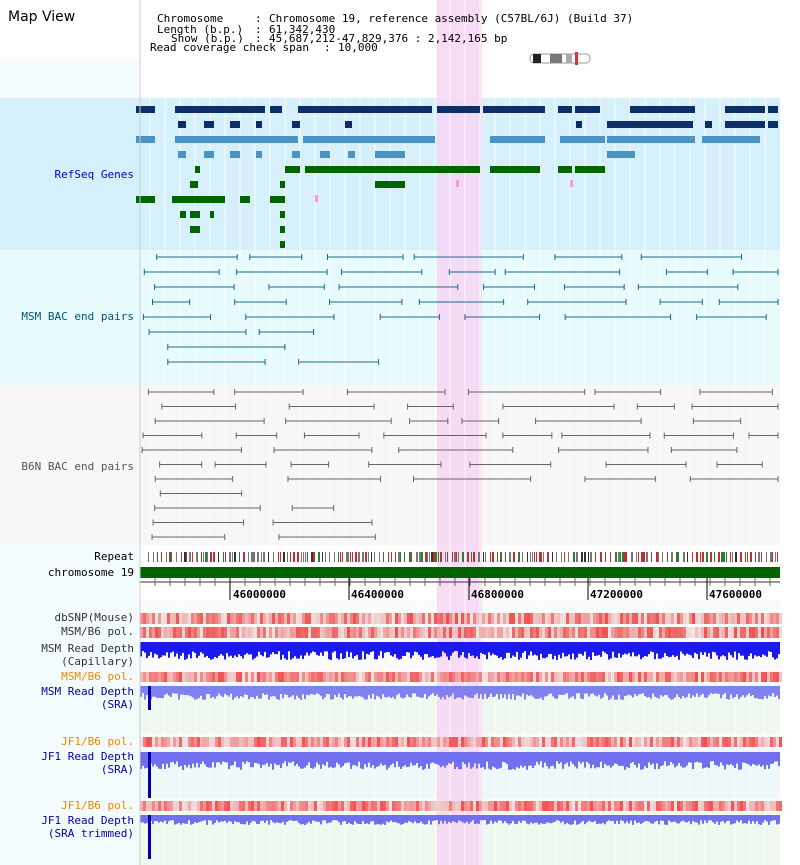 This screenshot has width=800, height=865. What do you see at coordinates (87, 691) in the screenshot?
I see `track-label-msm-depth-sra-1: MSM Read Depth` at bounding box center [87, 691].